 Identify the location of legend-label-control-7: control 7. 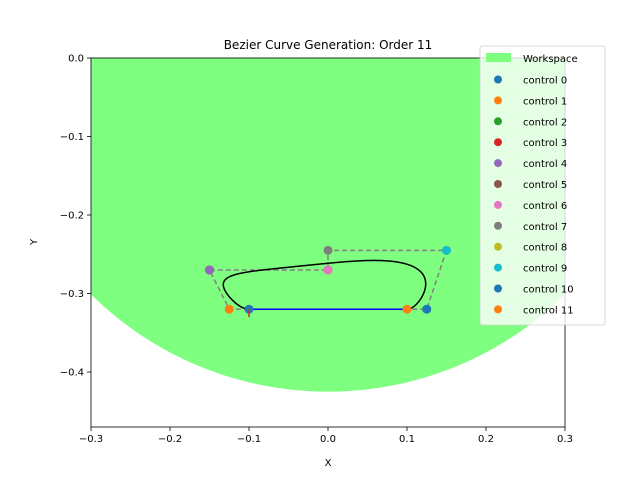
(545, 227).